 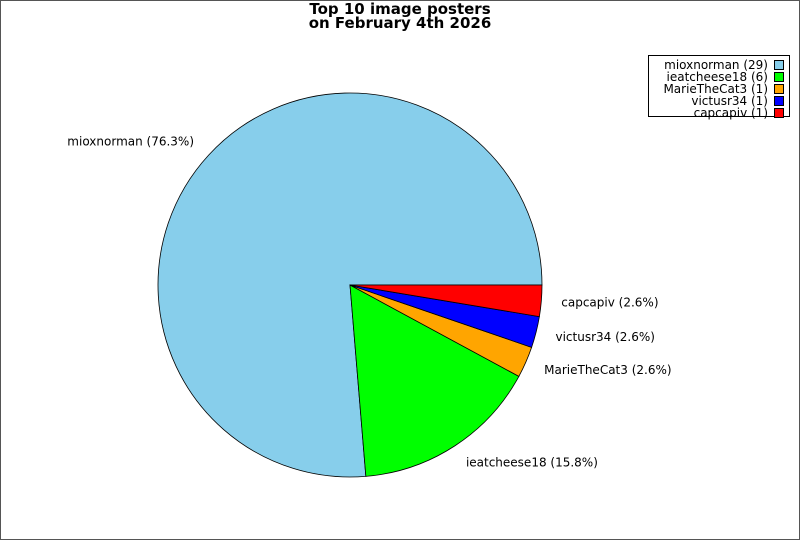 I want to click on legend-label: mioxnorman (29), so click(x=716, y=65).